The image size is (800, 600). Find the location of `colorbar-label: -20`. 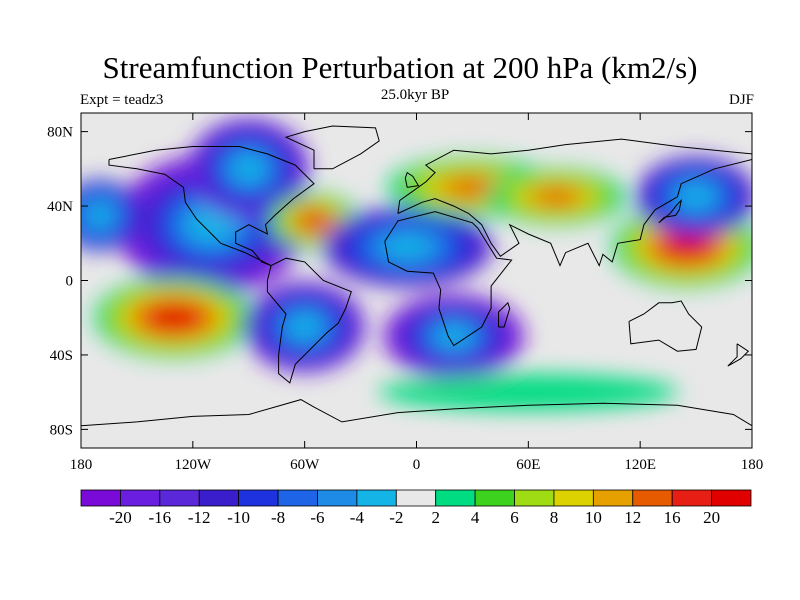

colorbar-label: -20 is located at coordinates (120, 517).